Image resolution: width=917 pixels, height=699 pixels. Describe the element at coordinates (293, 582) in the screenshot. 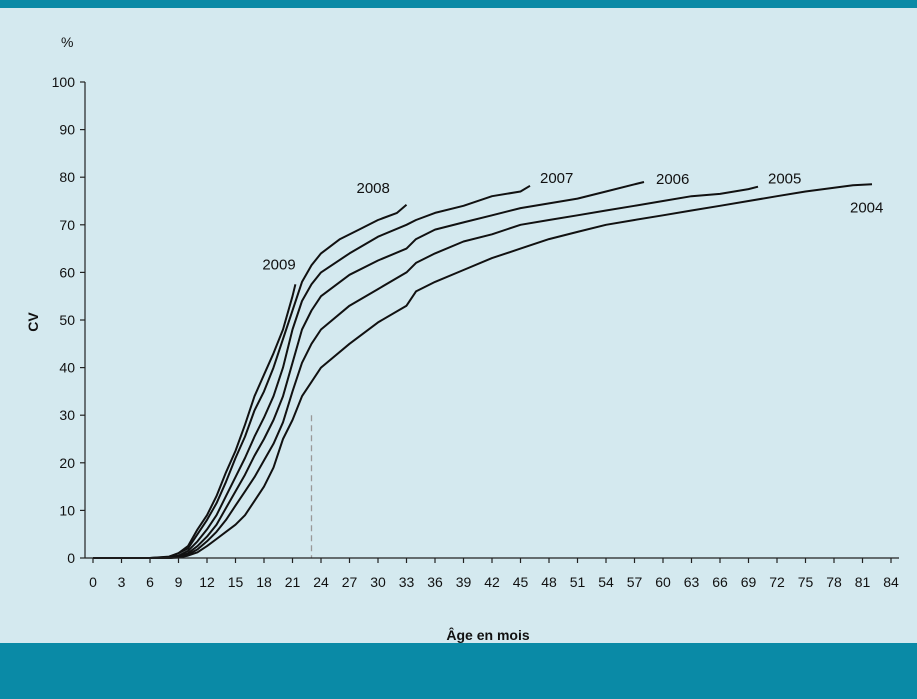

I see `x-tick-label: 21` at that location.